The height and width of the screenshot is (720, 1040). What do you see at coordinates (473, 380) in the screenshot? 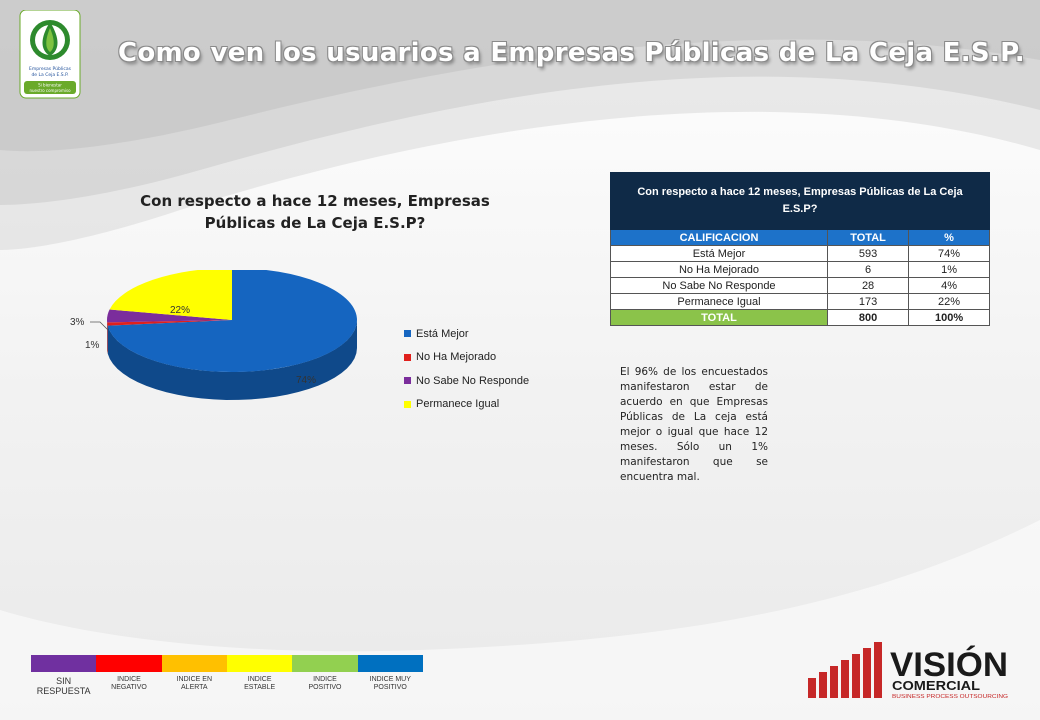
I see `legend-label: No Sabe No Responde` at bounding box center [473, 380].